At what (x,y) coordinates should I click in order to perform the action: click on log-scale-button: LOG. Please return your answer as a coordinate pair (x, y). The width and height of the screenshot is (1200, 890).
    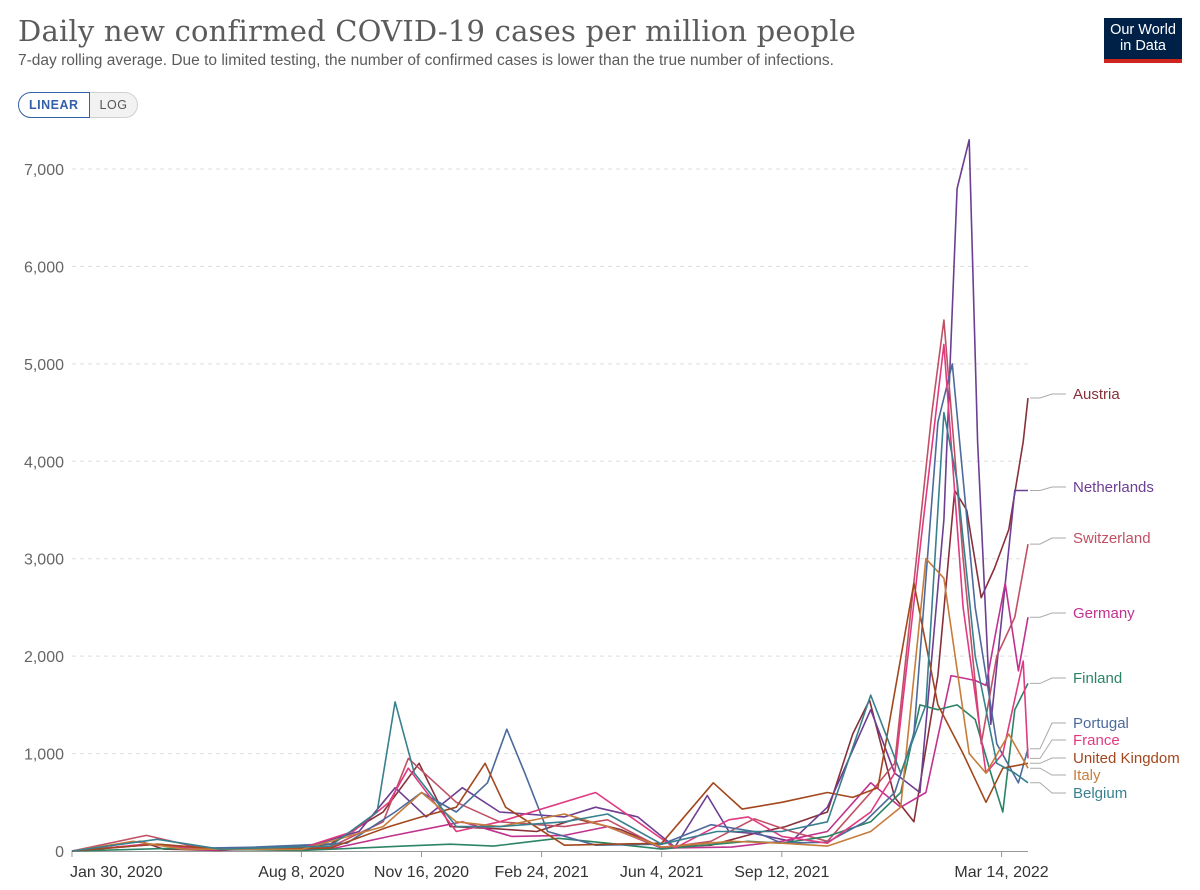
    Looking at the image, I should click on (114, 105).